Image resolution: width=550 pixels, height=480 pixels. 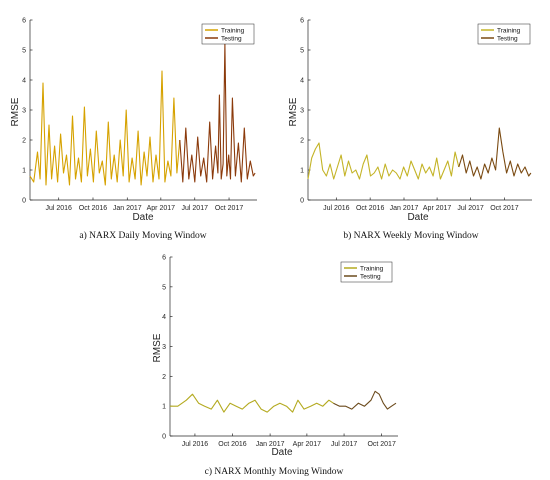 What do you see at coordinates (274, 471) in the screenshot?
I see `caption: c) NARX Monthly Moving Window` at bounding box center [274, 471].